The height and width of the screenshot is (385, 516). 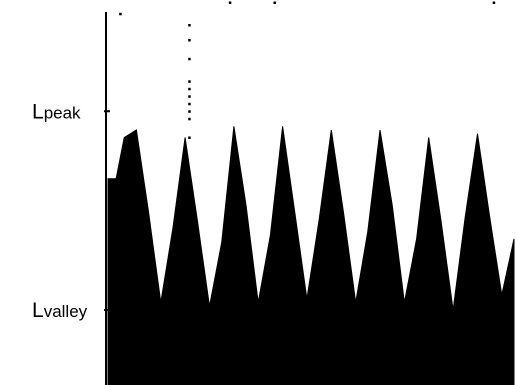 What do you see at coordinates (60, 211) in the screenshot?
I see `y-tick-labels-layer: Lpeak Lvalley` at bounding box center [60, 211].